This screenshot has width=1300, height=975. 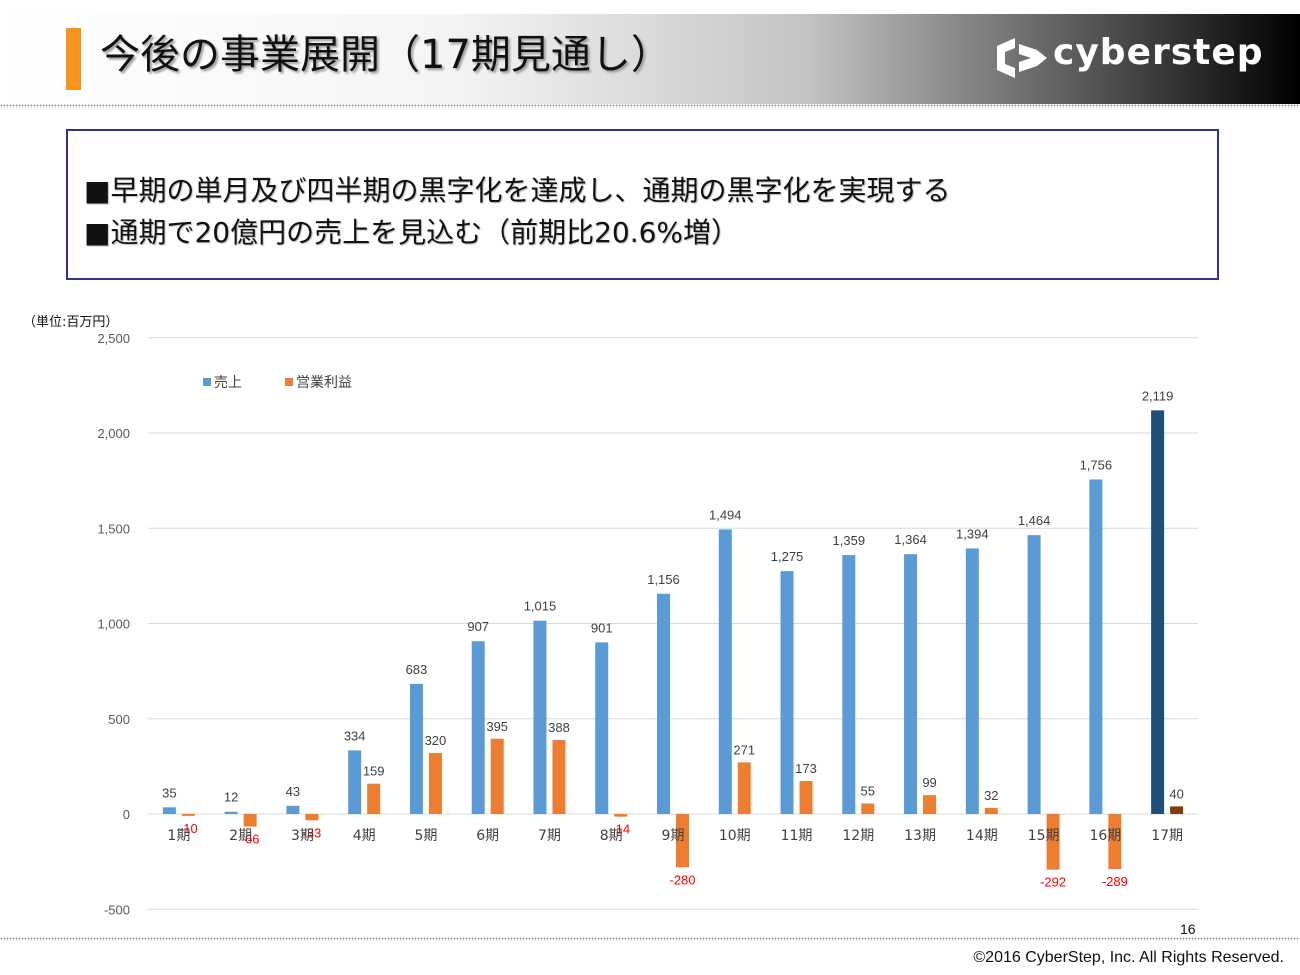 I want to click on header-accent, so click(x=73, y=59).